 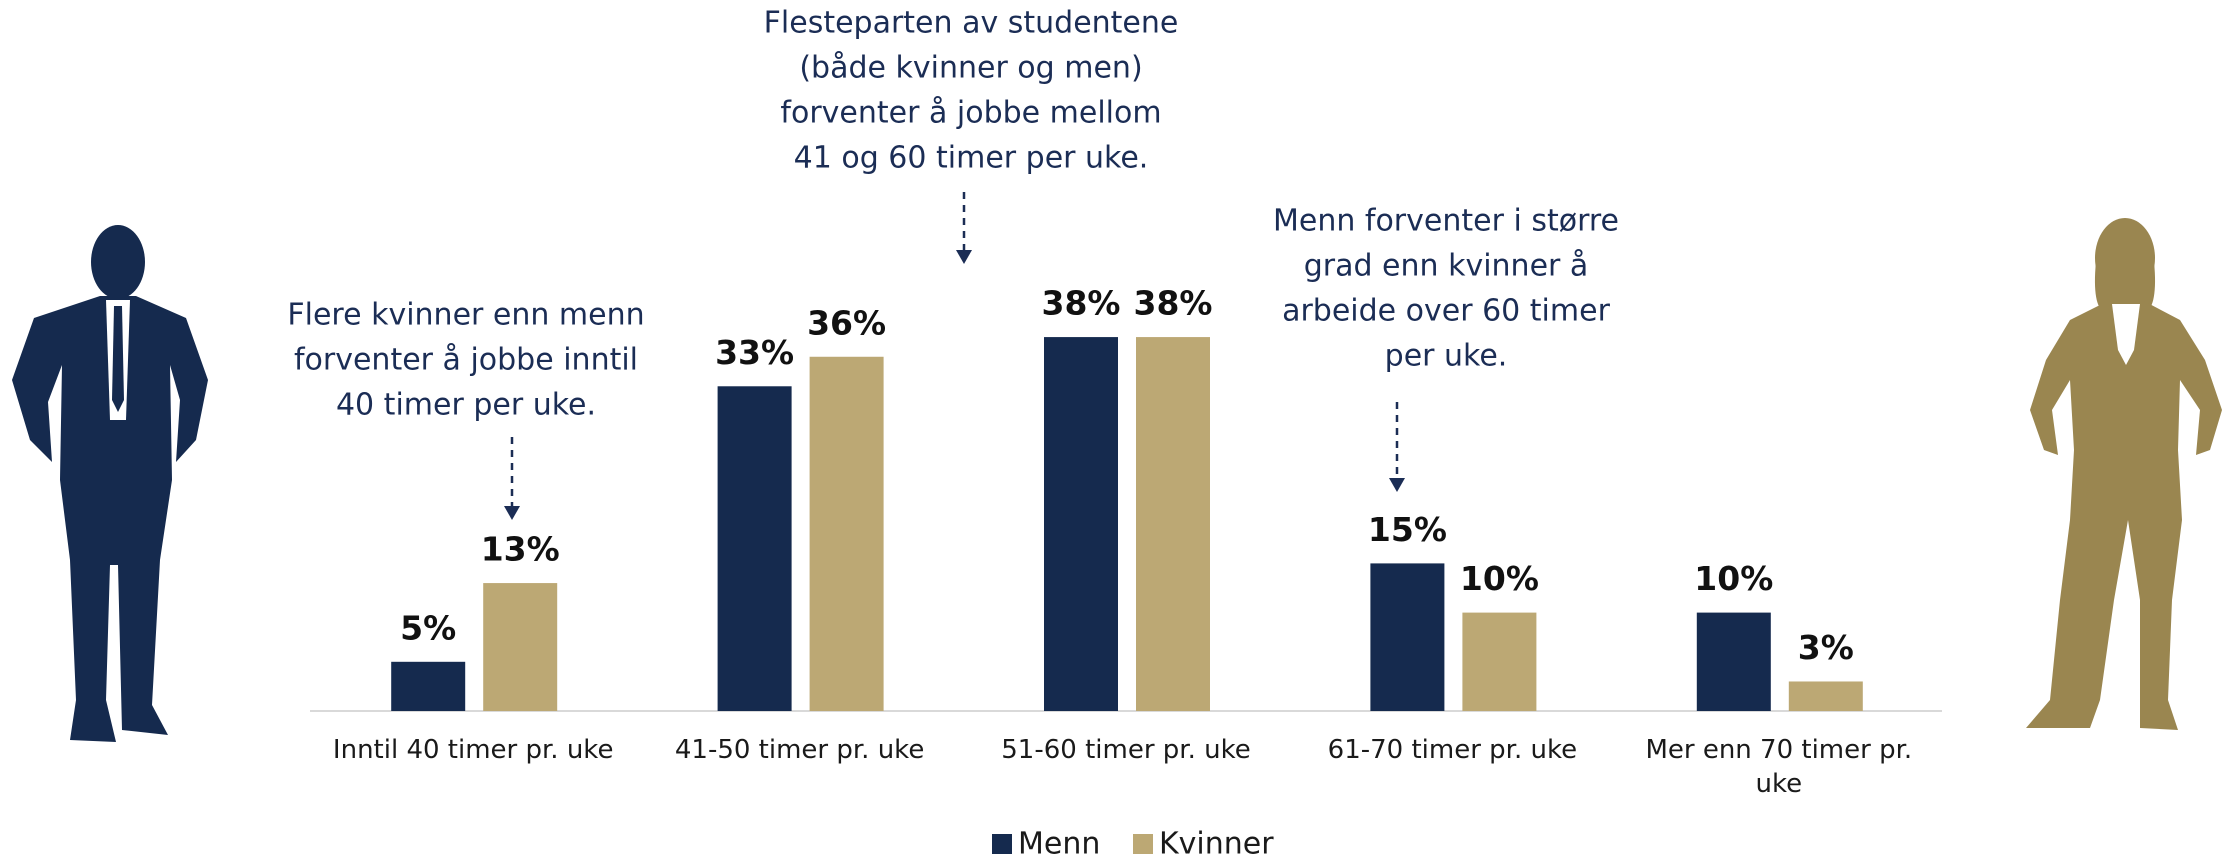 What do you see at coordinates (1446, 221) in the screenshot?
I see `annotation: Menn forventer i større` at bounding box center [1446, 221].